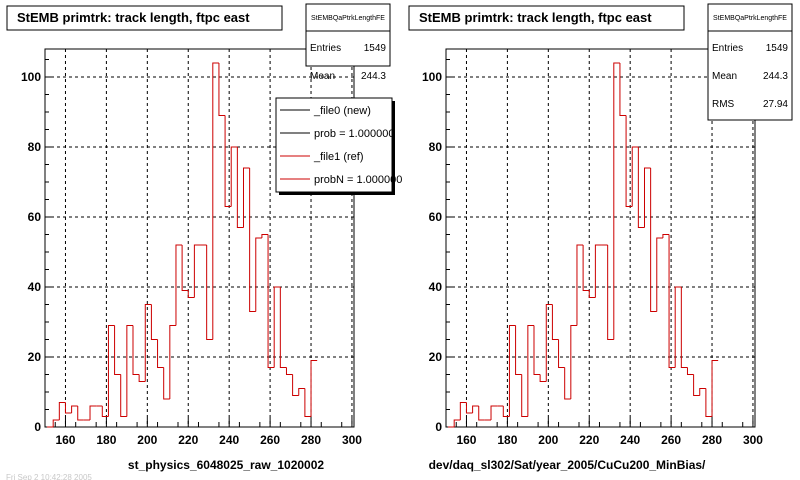 The width and height of the screenshot is (800, 480). What do you see at coordinates (777, 48) in the screenshot?
I see `stats-entries-value: 1549` at bounding box center [777, 48].